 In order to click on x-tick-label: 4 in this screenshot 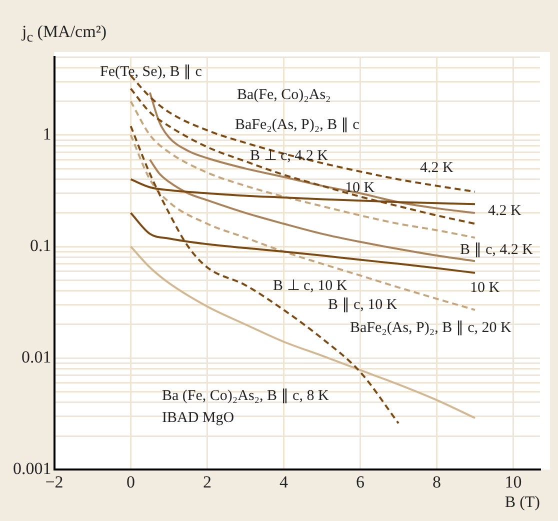, I will do `click(283, 482)`.